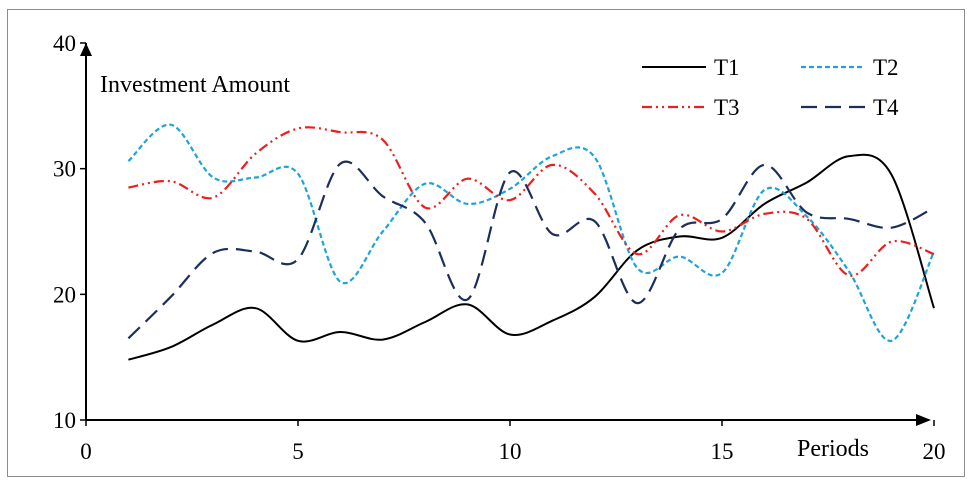 This screenshot has height=485, width=974. I want to click on legend-label-t4: T4, so click(886, 107).